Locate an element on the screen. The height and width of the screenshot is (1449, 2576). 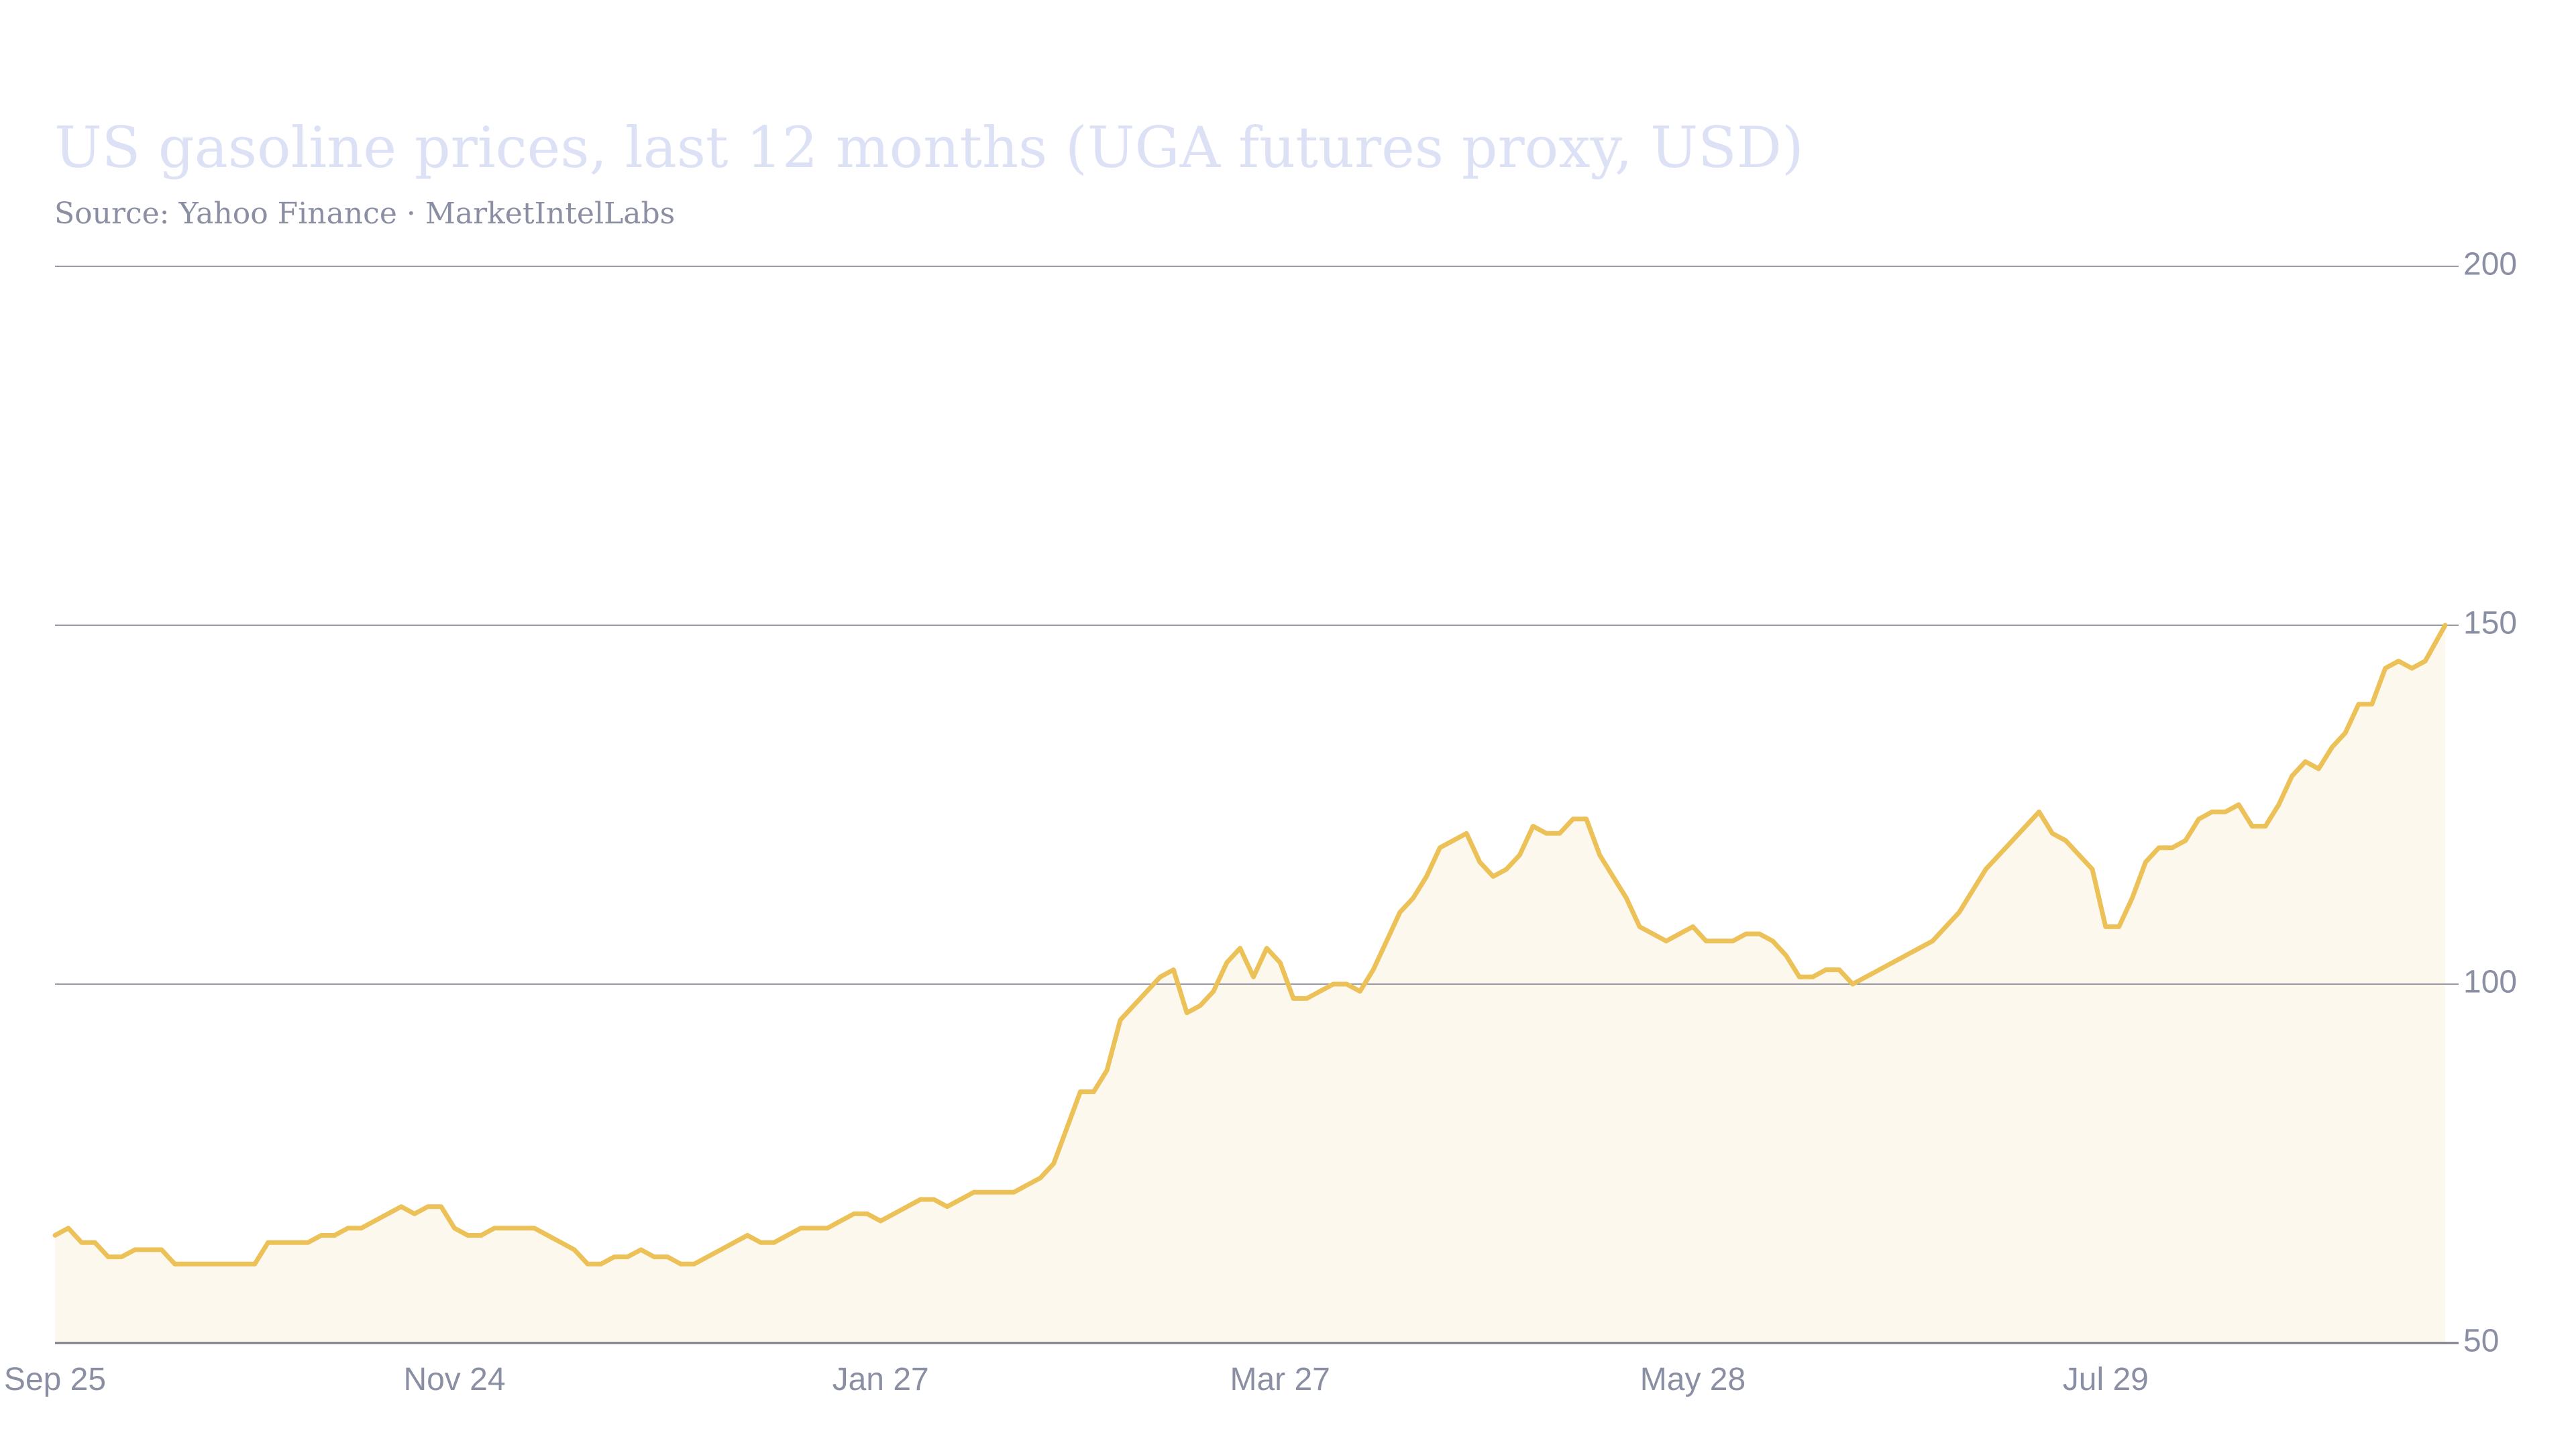
y-tick-label: 100 is located at coordinates (2490, 982).